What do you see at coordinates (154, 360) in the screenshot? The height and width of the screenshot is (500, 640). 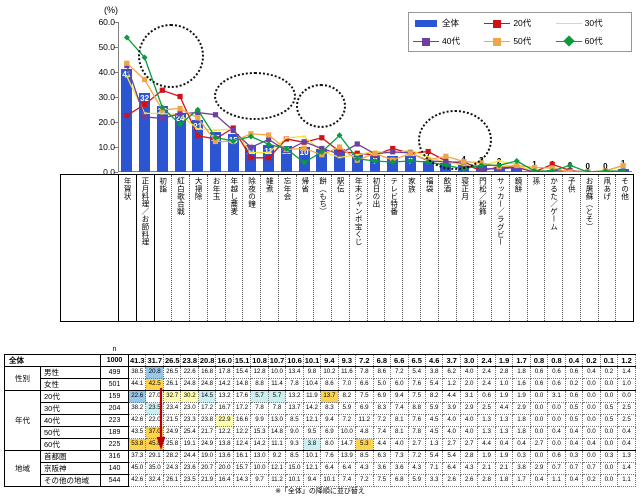 I see `table-cell: 31.7` at bounding box center [154, 360].